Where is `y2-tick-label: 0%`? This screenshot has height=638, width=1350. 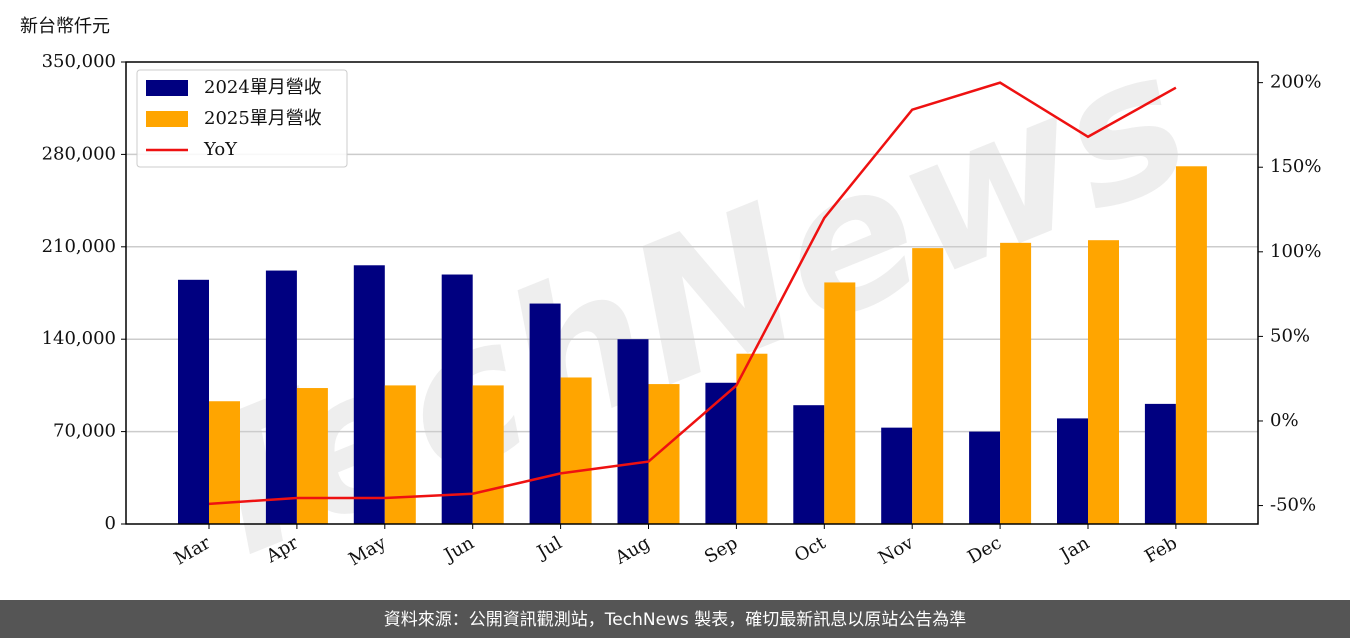 y2-tick-label: 0% is located at coordinates (1284, 420).